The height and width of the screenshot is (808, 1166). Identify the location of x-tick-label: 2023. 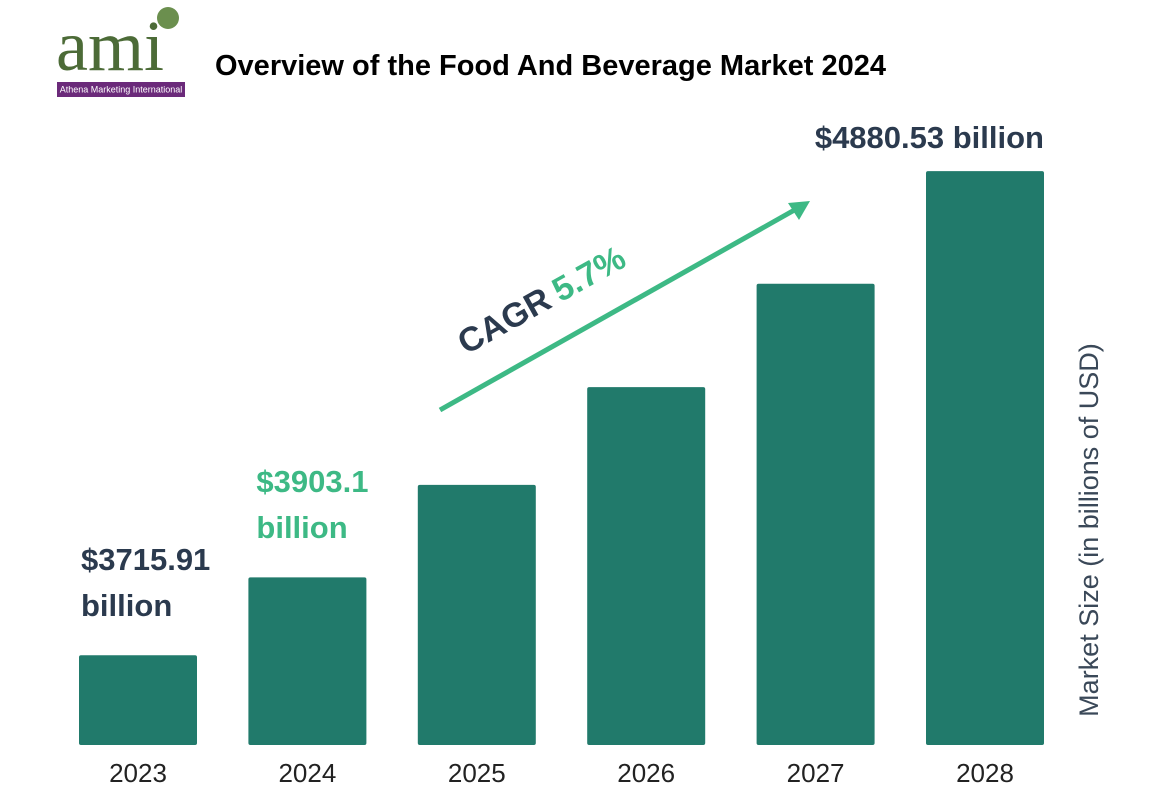
(138, 773).